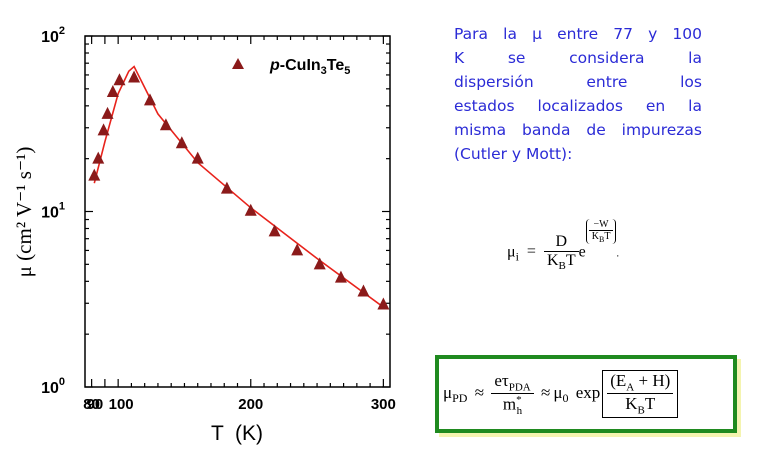 This screenshot has height=474, width=770. I want to click on formula-tail: ., so click(617, 254).